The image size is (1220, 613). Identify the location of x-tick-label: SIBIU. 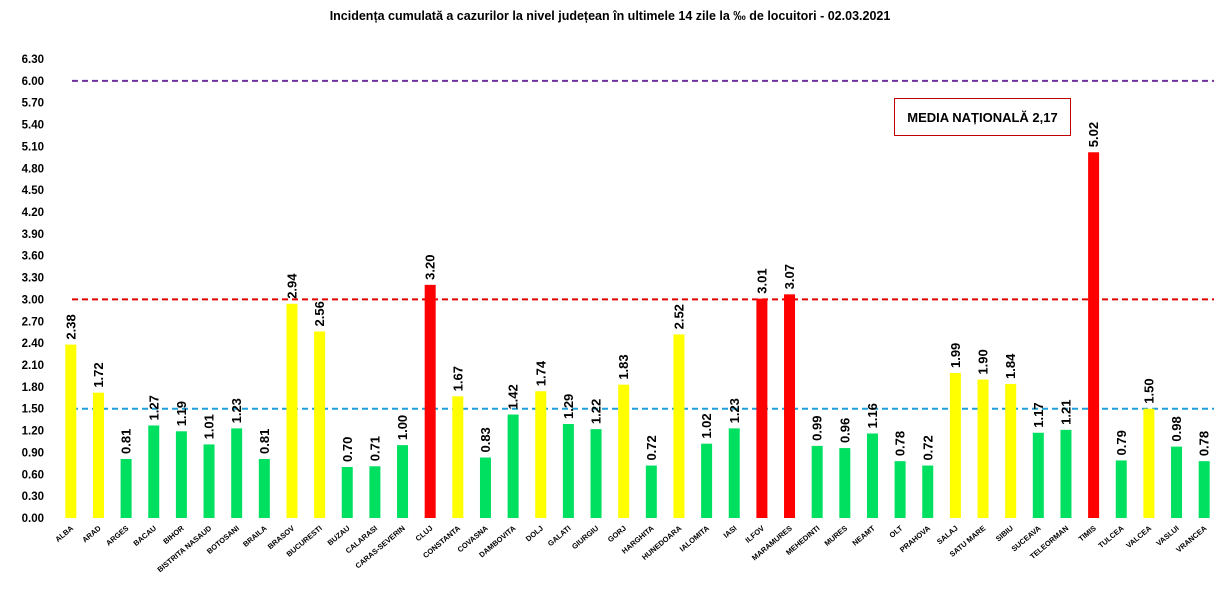
(1004, 534).